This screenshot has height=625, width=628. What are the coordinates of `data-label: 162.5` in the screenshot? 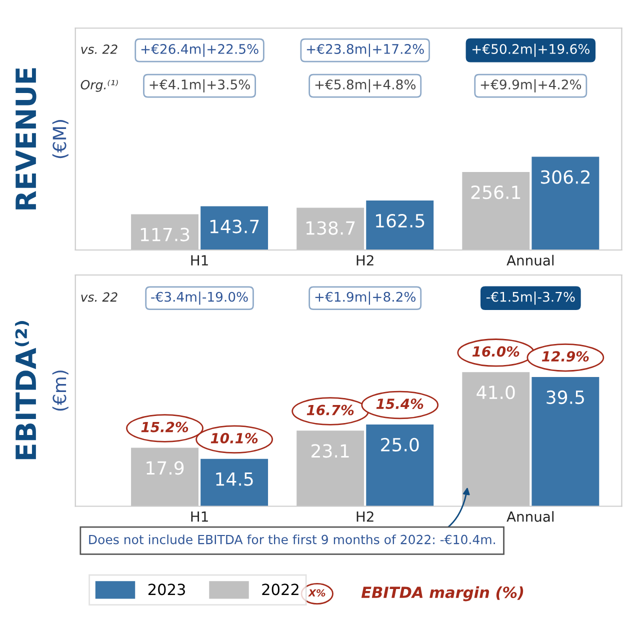 It's located at (400, 221).